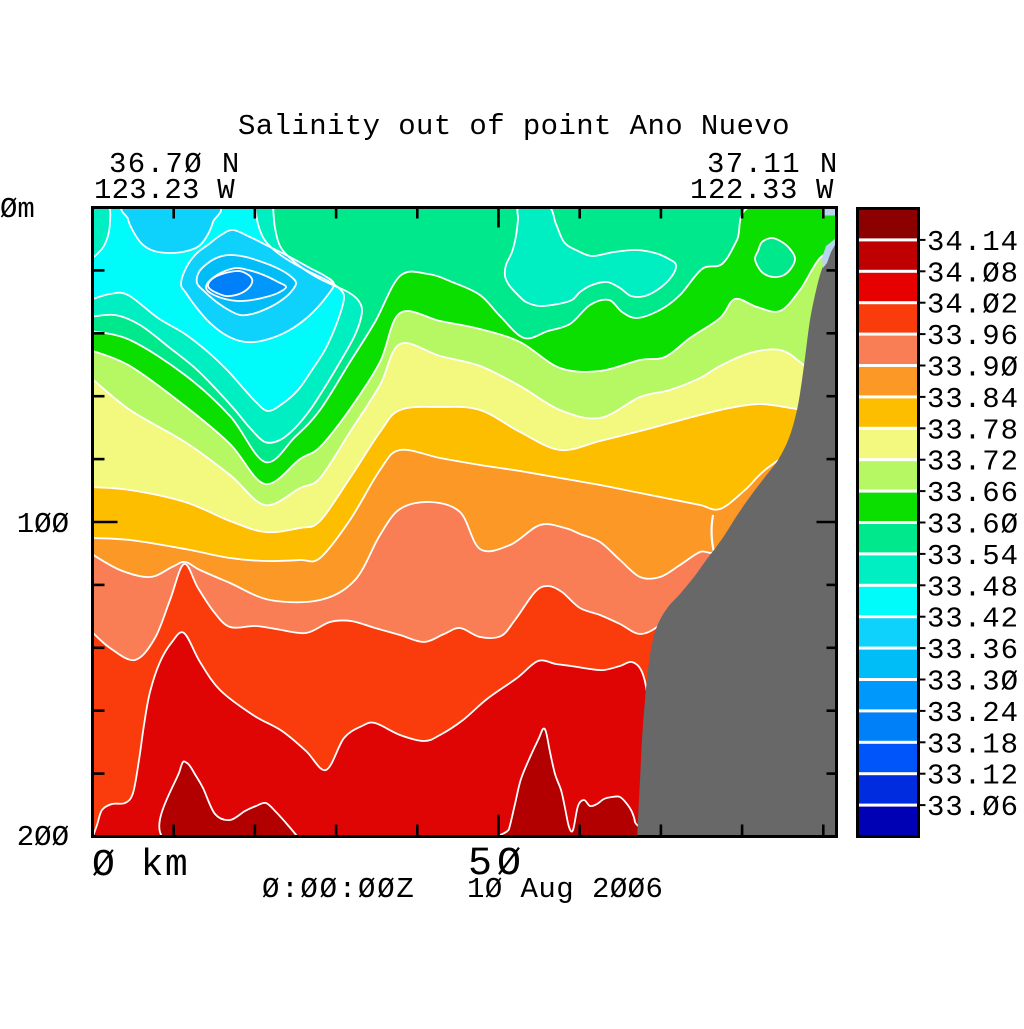 Image resolution: width=1024 pixels, height=1029 pixels. I want to click on svg-text: Ø km, so click(140, 865).